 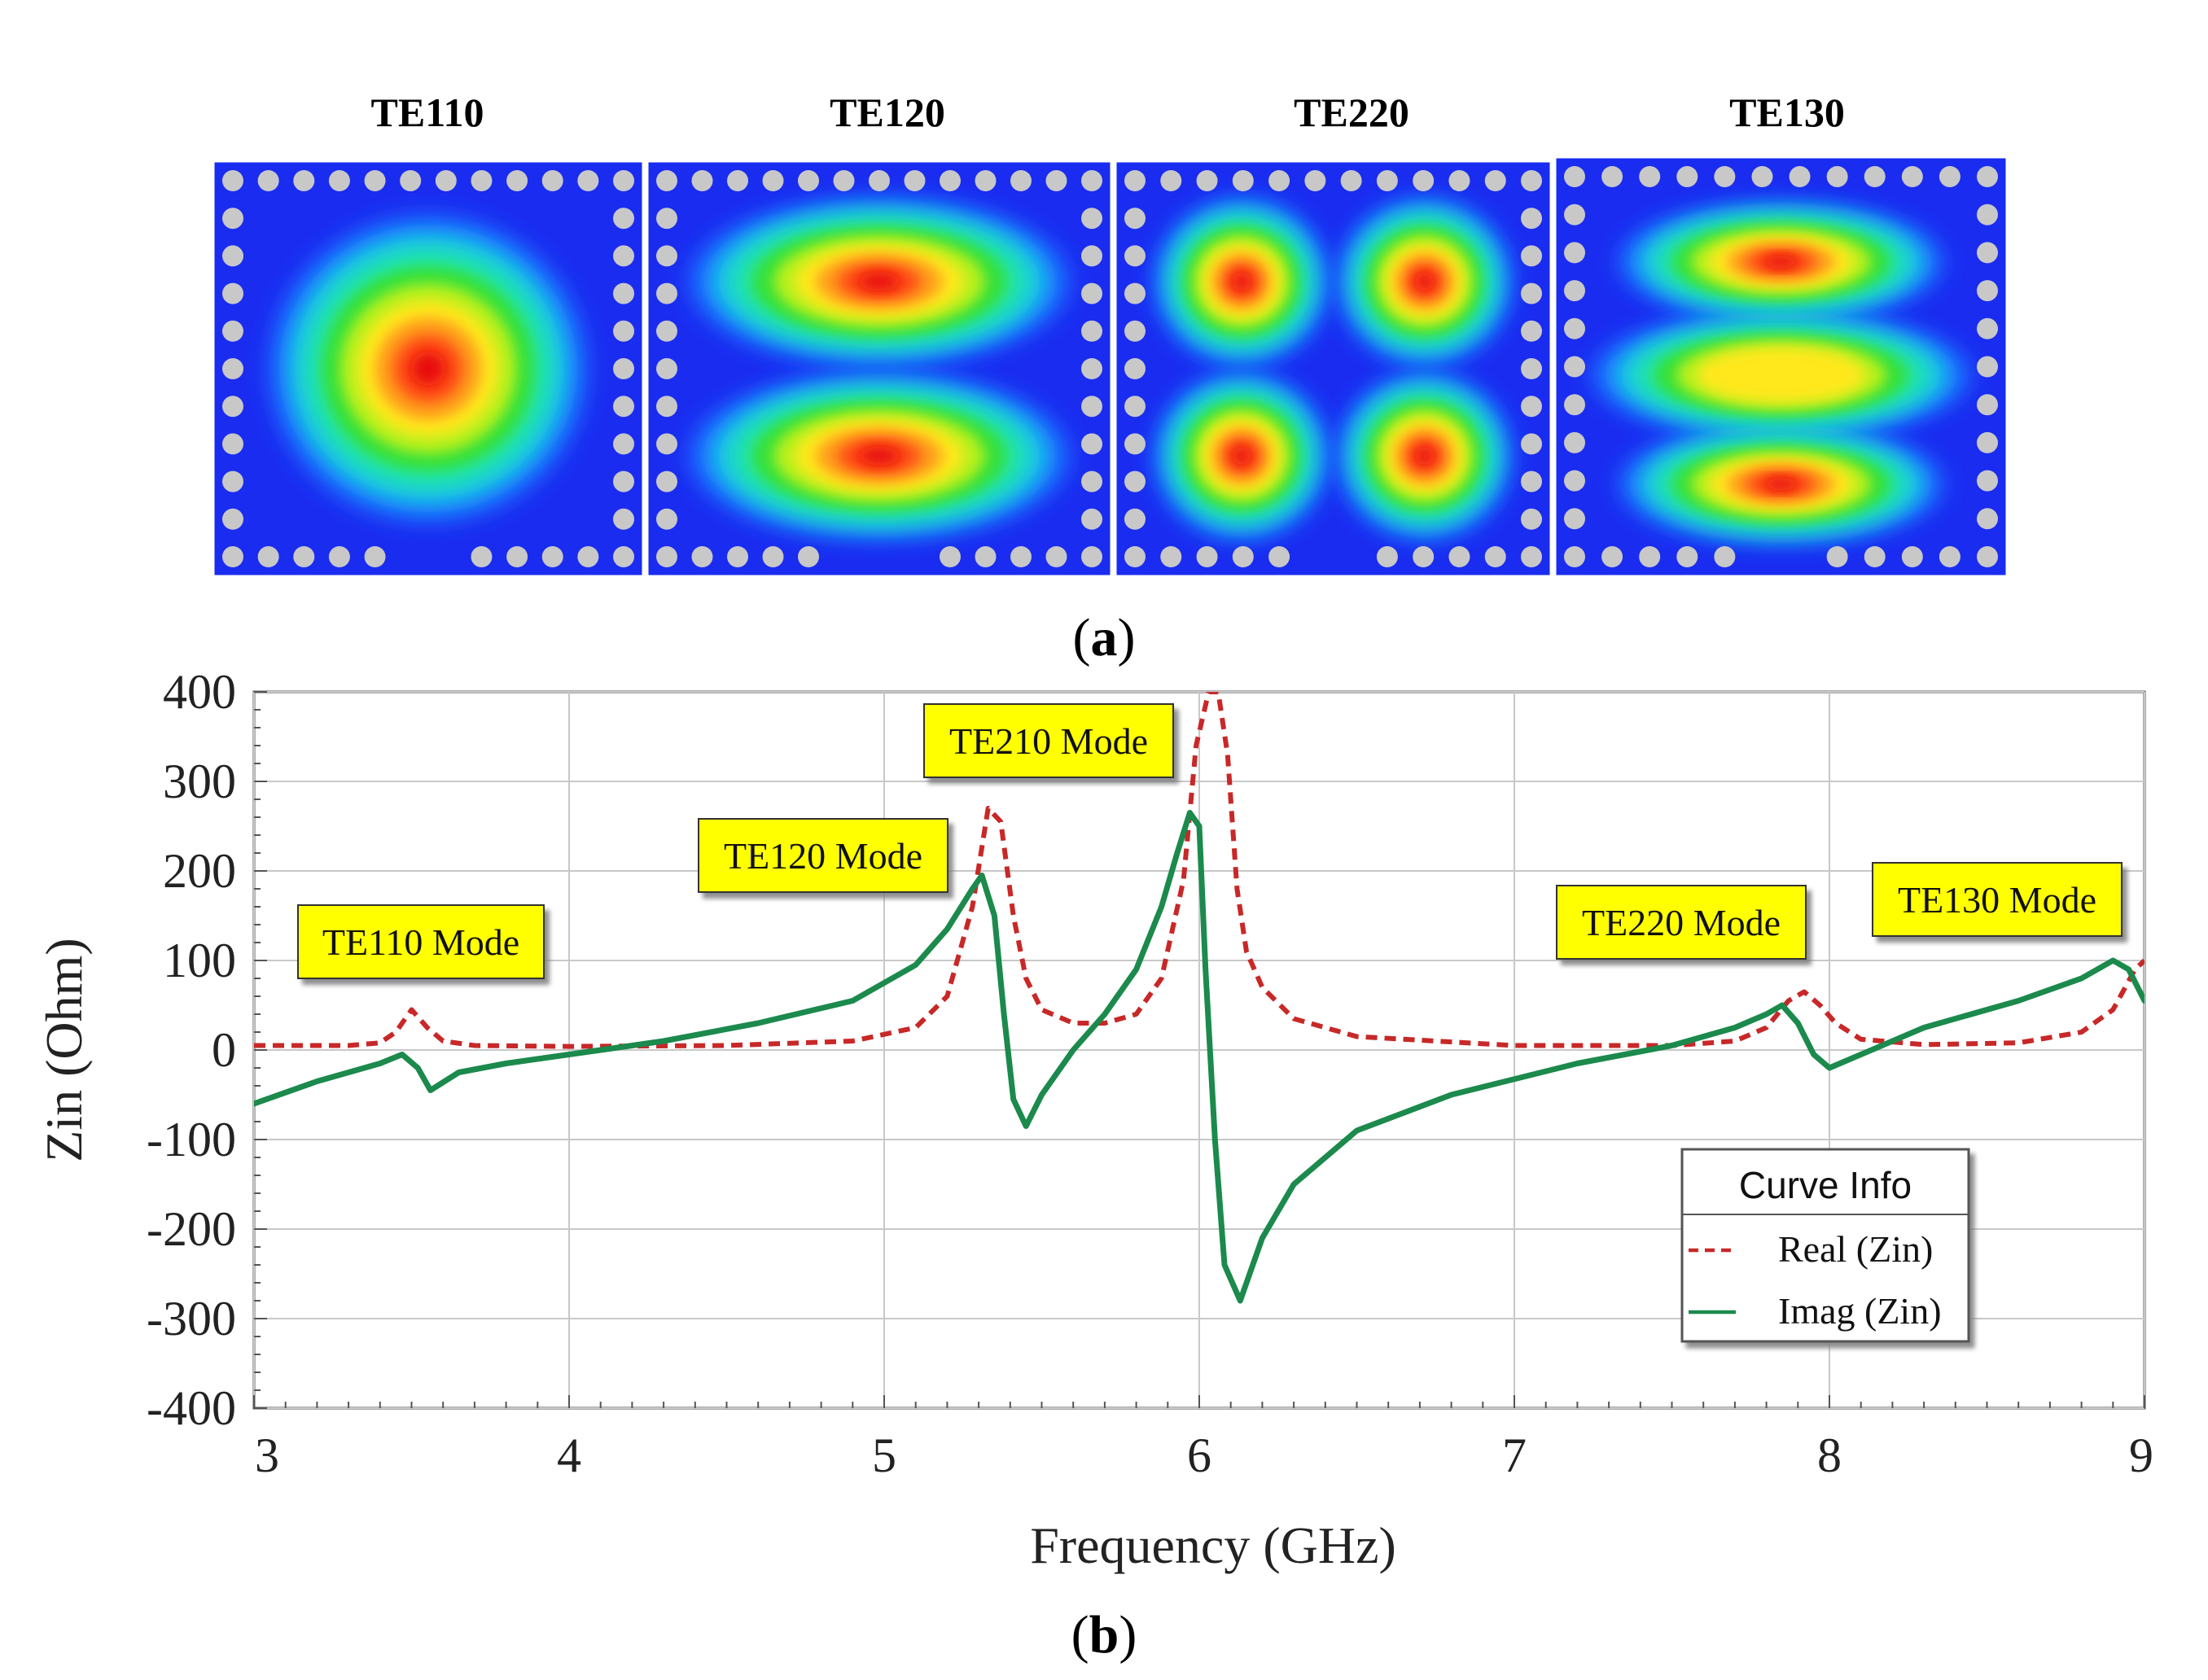 What do you see at coordinates (1855, 1249) in the screenshot?
I see `legend-label-real: Real (Zin)` at bounding box center [1855, 1249].